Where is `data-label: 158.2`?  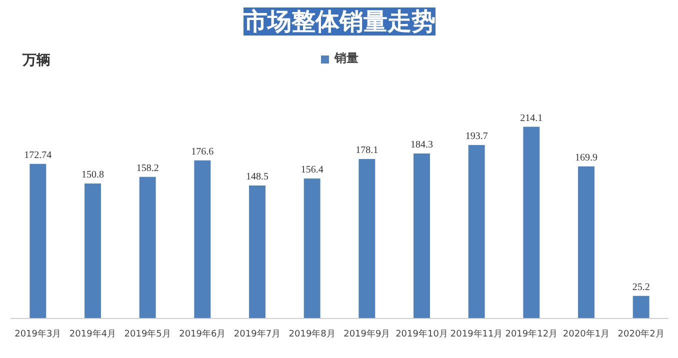 data-label: 158.2 is located at coordinates (147, 168).